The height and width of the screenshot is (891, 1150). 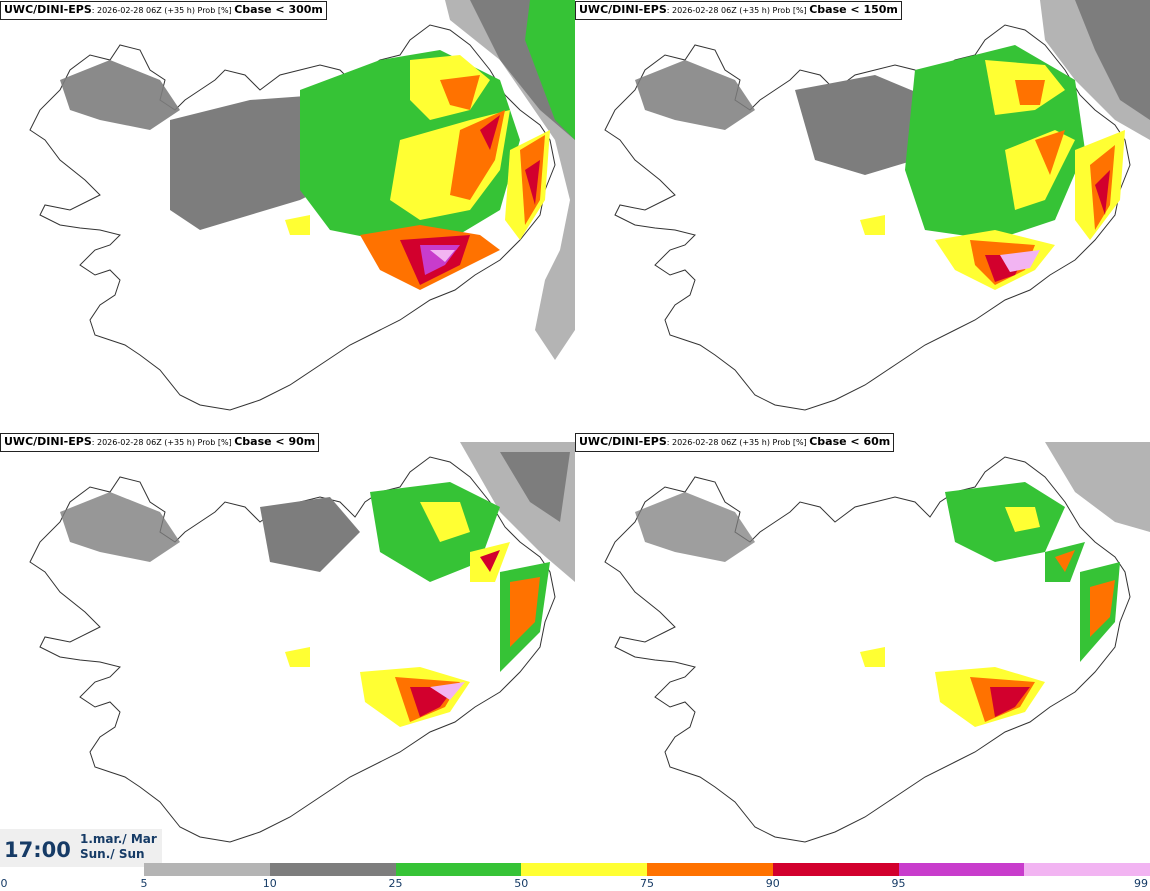 I want to click on colorbar-tick-label: 0, so click(x=4, y=883).